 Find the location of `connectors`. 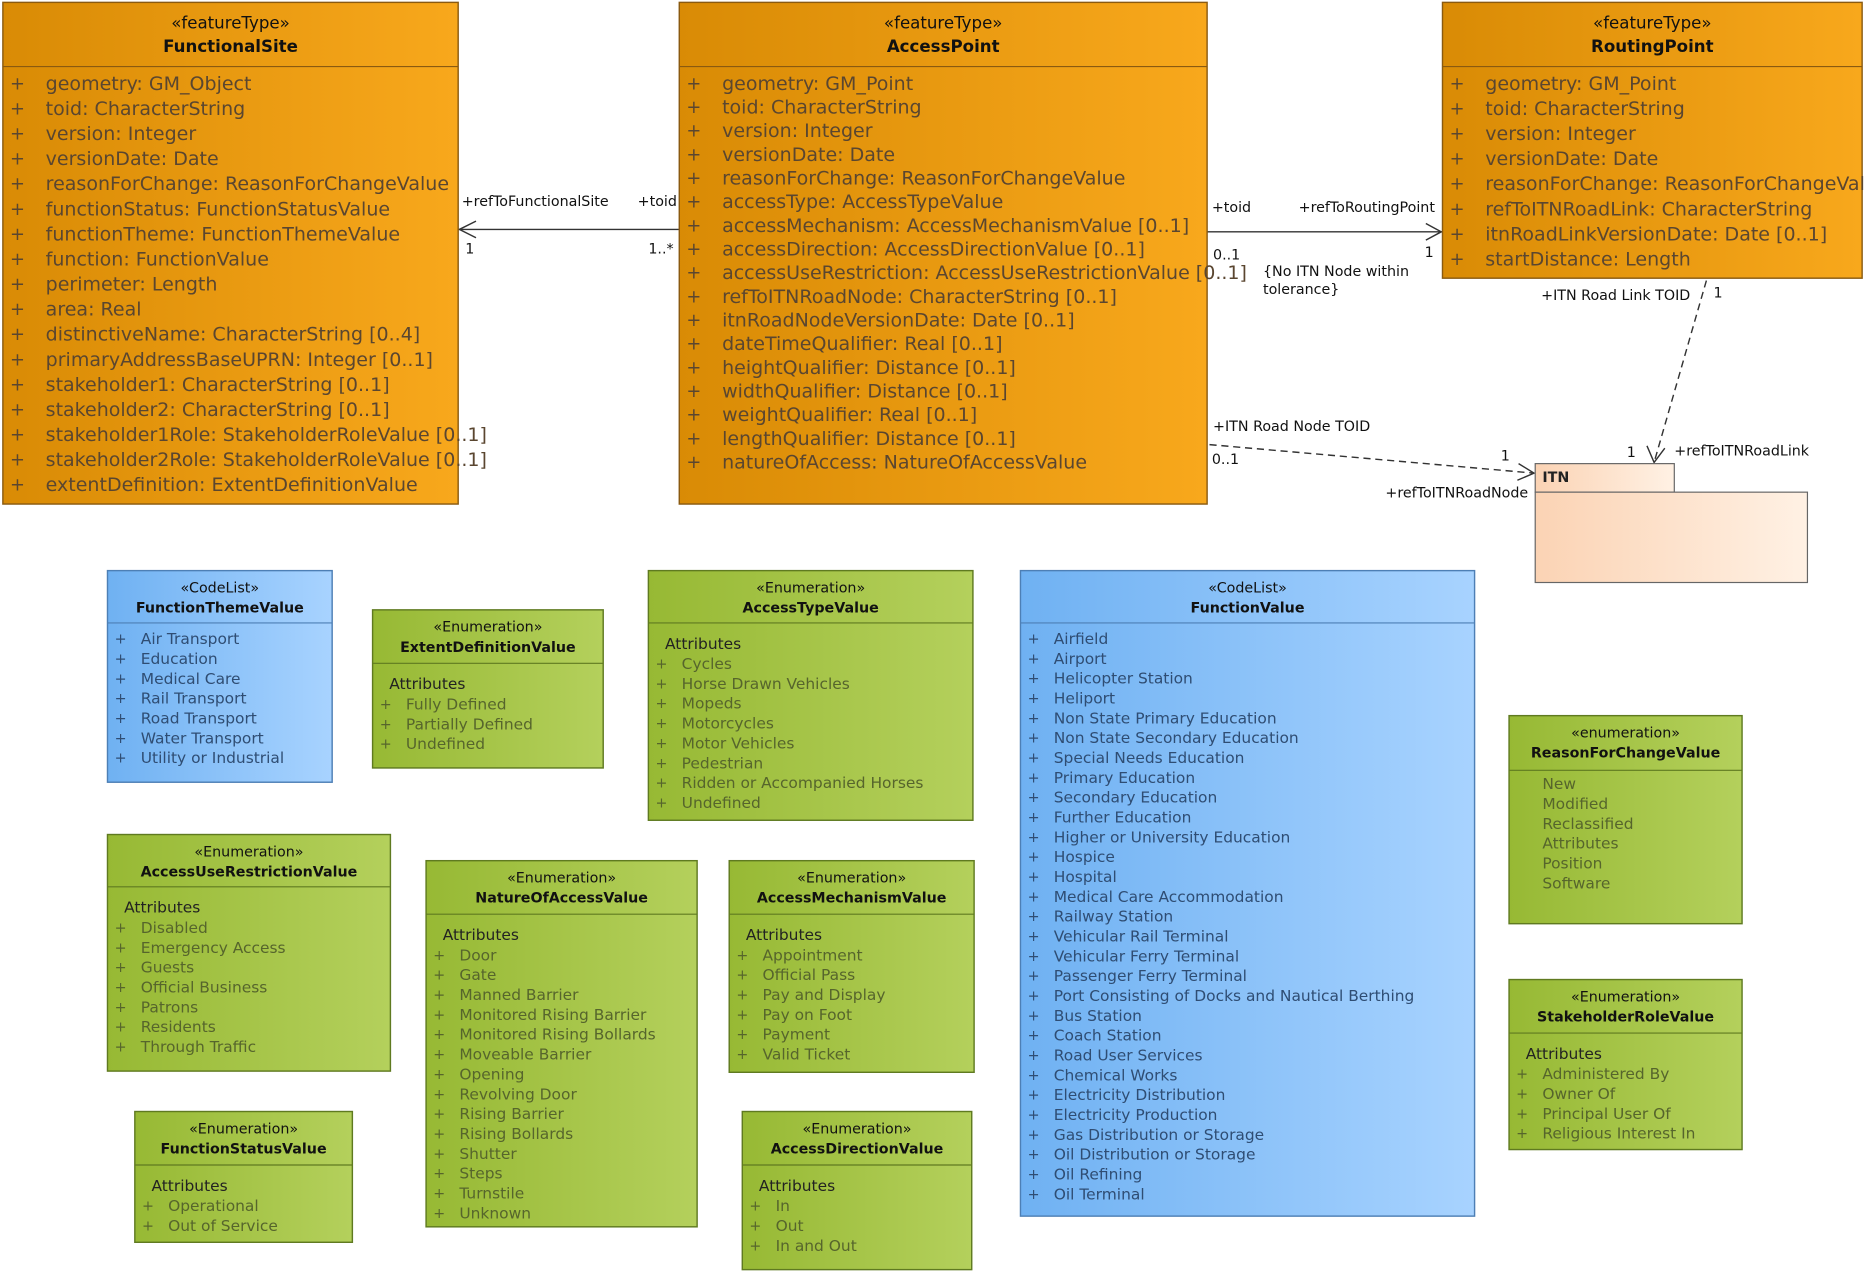

connectors is located at coordinates (1082, 350).